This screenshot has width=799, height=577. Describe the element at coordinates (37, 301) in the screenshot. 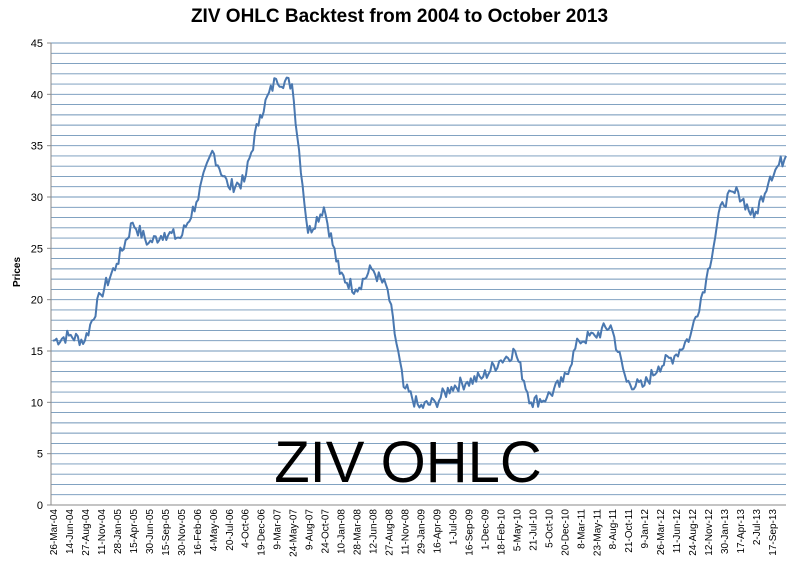

I see `y-tick-label: 20` at that location.